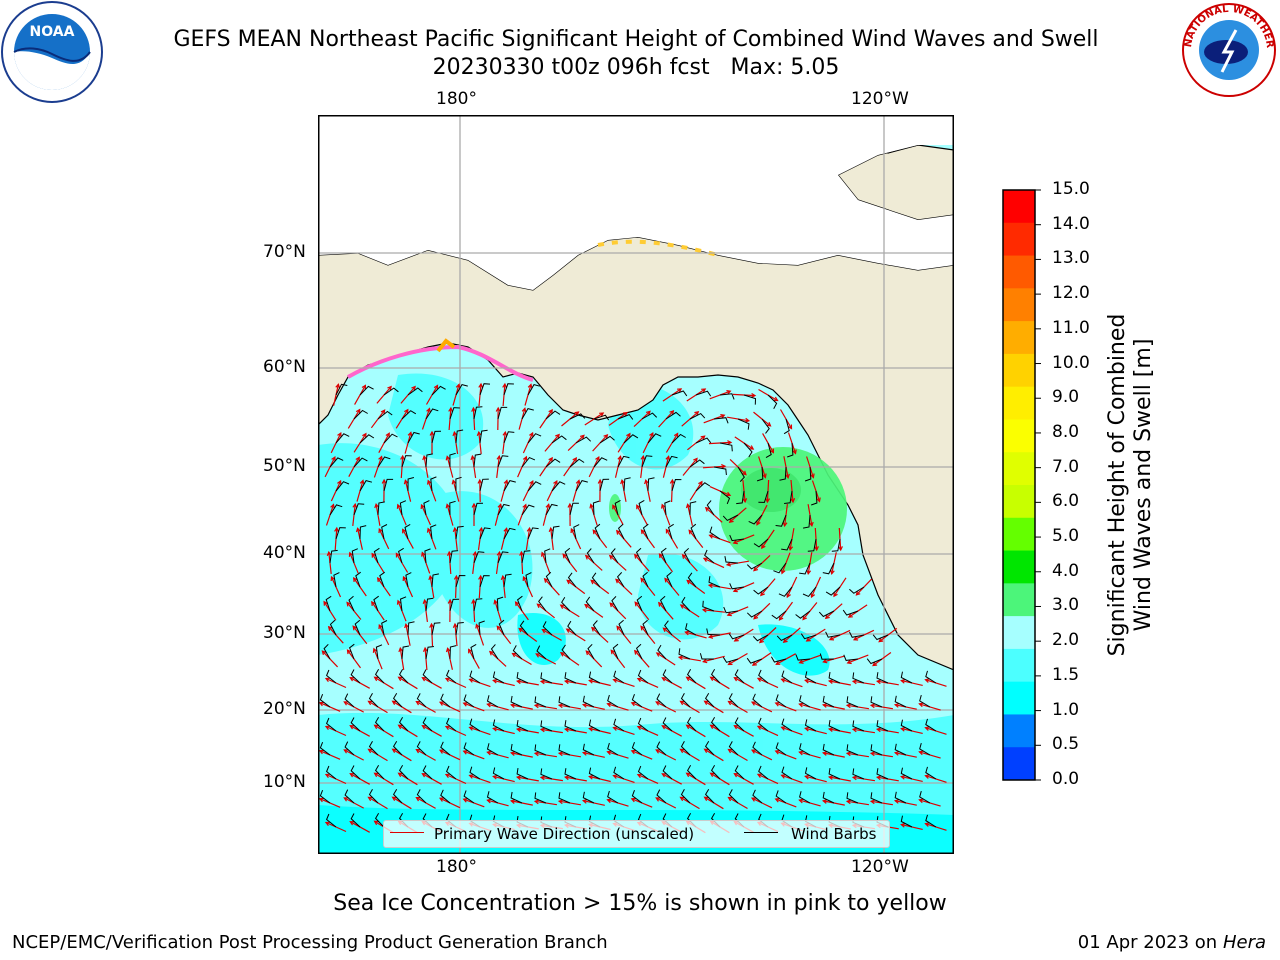 The width and height of the screenshot is (1280, 960). Describe the element at coordinates (834, 834) in the screenshot. I see `wind-barb-legend-label: Wind Barbs` at that location.